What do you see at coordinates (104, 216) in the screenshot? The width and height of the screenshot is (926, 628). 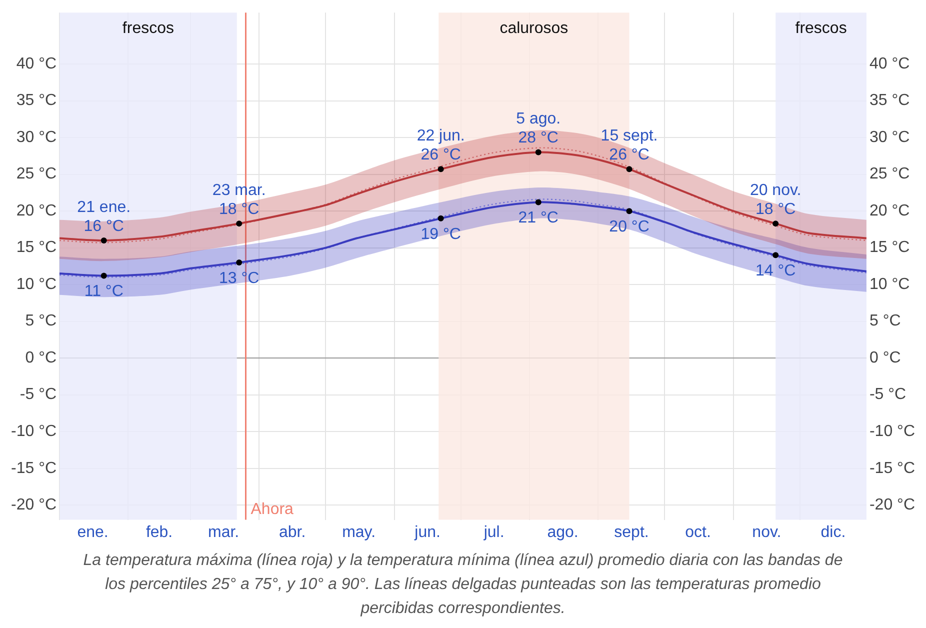 I see `annotation: 21 ene. 16 °C` at bounding box center [104, 216].